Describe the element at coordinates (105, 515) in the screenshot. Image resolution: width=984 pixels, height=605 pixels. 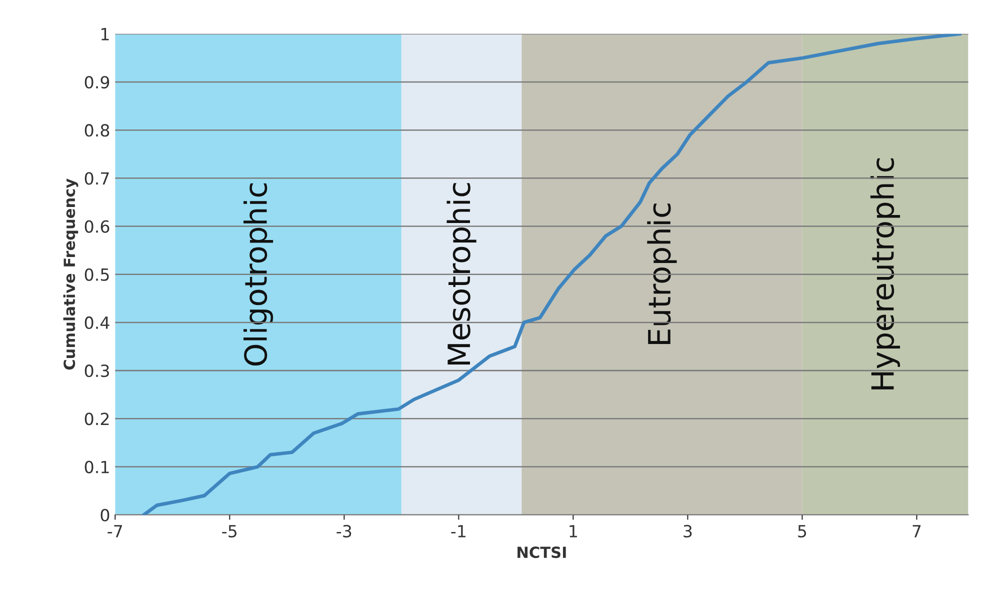
I see `y-tick-label: 0` at that location.